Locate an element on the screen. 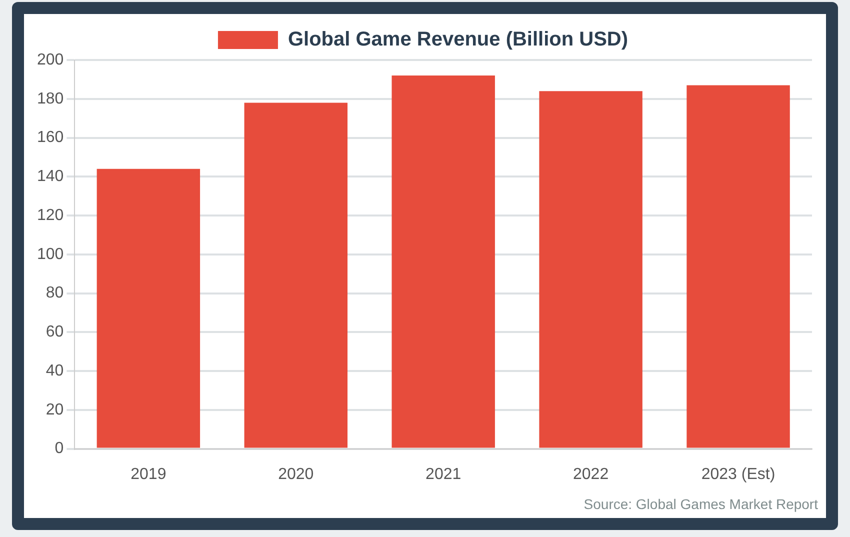  x-tick-label: 2022 is located at coordinates (591, 474).